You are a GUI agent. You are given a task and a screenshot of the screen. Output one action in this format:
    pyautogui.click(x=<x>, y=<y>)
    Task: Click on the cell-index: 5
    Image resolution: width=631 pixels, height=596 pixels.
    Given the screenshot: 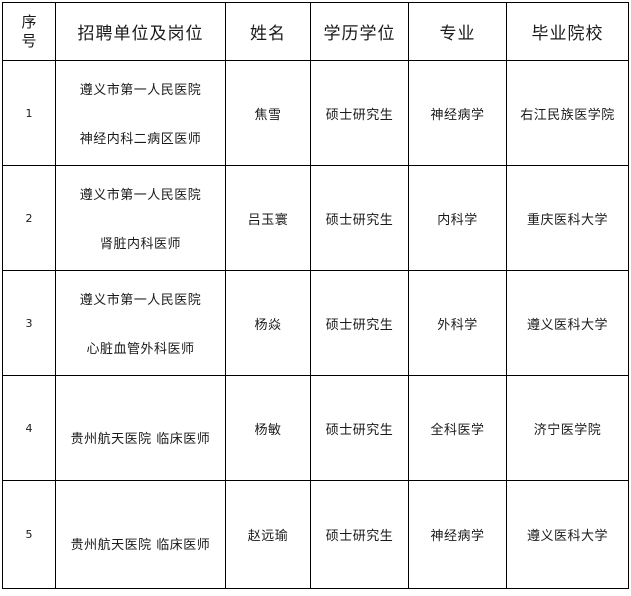 What is the action you would take?
    pyautogui.click(x=29, y=534)
    